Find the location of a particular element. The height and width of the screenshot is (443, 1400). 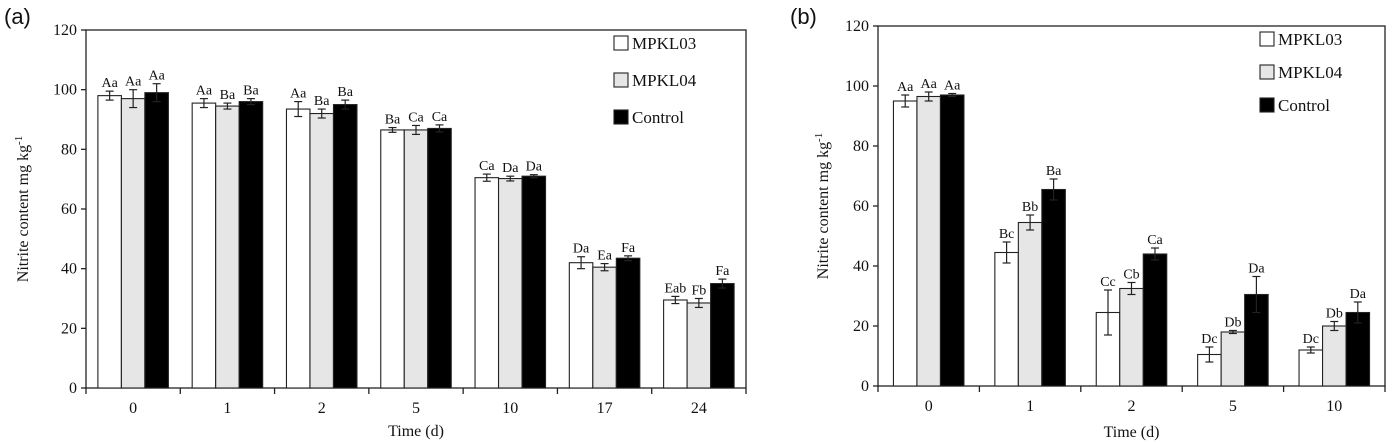

y-tick-label: 60 is located at coordinates (861, 206).